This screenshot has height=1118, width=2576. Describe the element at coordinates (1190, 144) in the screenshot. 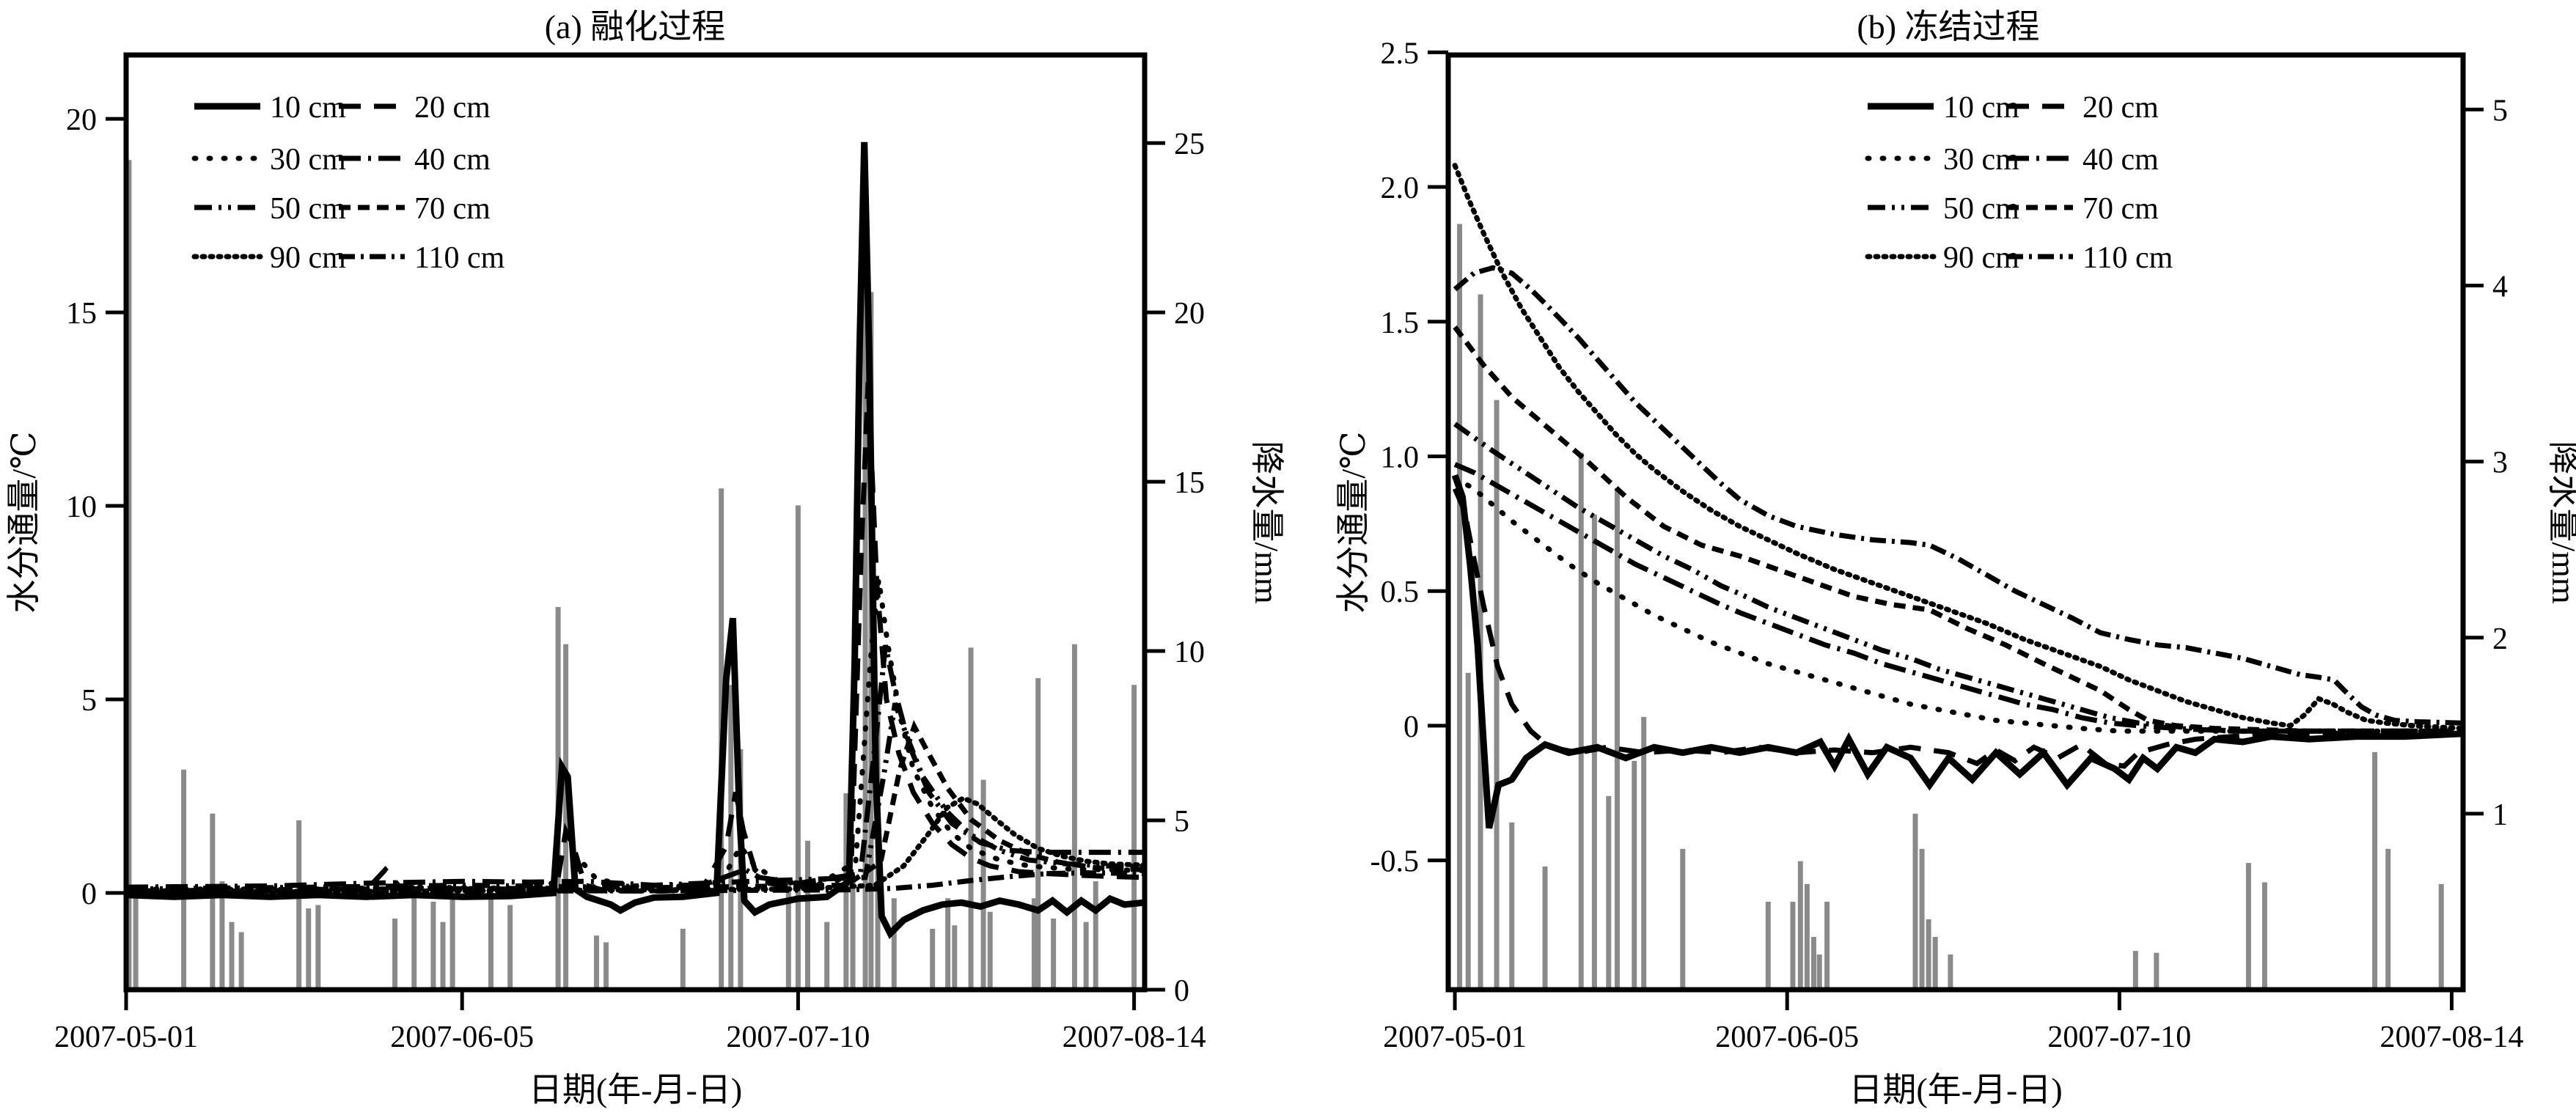

I see `y-right-tick-label: 25` at that location.